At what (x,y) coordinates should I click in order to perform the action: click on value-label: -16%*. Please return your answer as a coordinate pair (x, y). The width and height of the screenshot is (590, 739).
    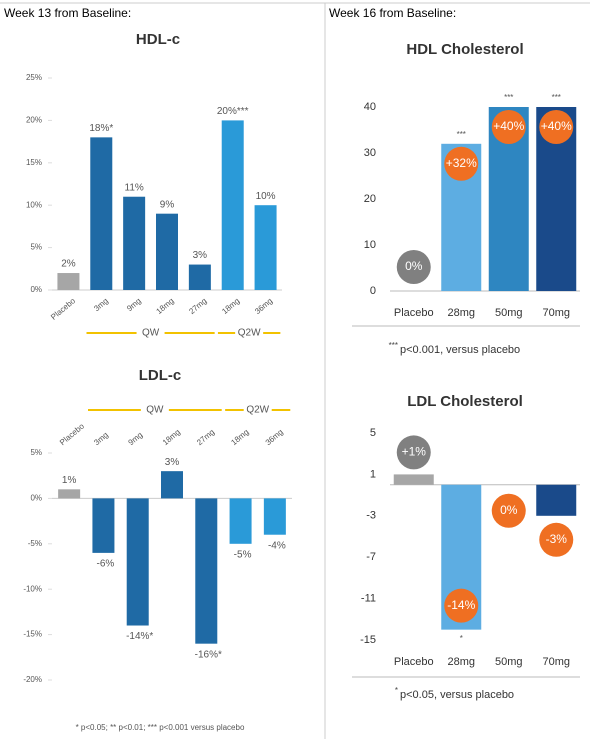
    Looking at the image, I should click on (208, 654).